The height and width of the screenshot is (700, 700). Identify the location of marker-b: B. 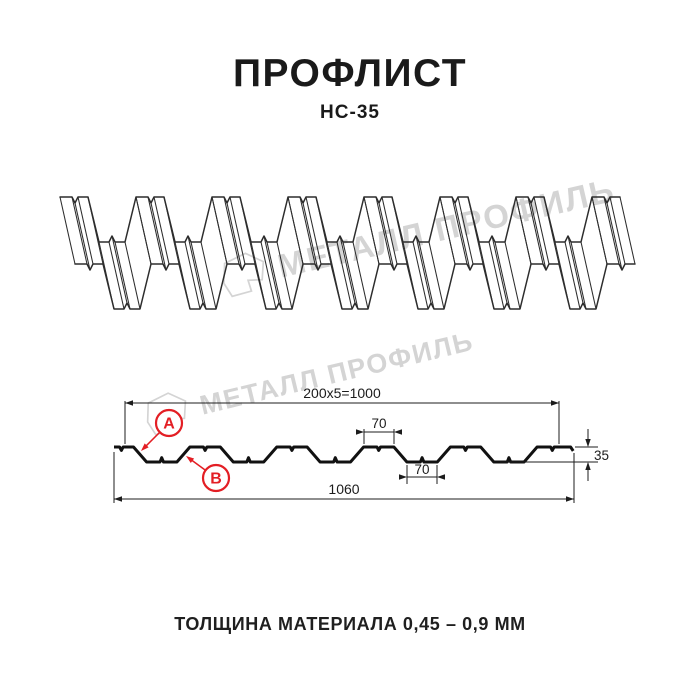
(208, 474).